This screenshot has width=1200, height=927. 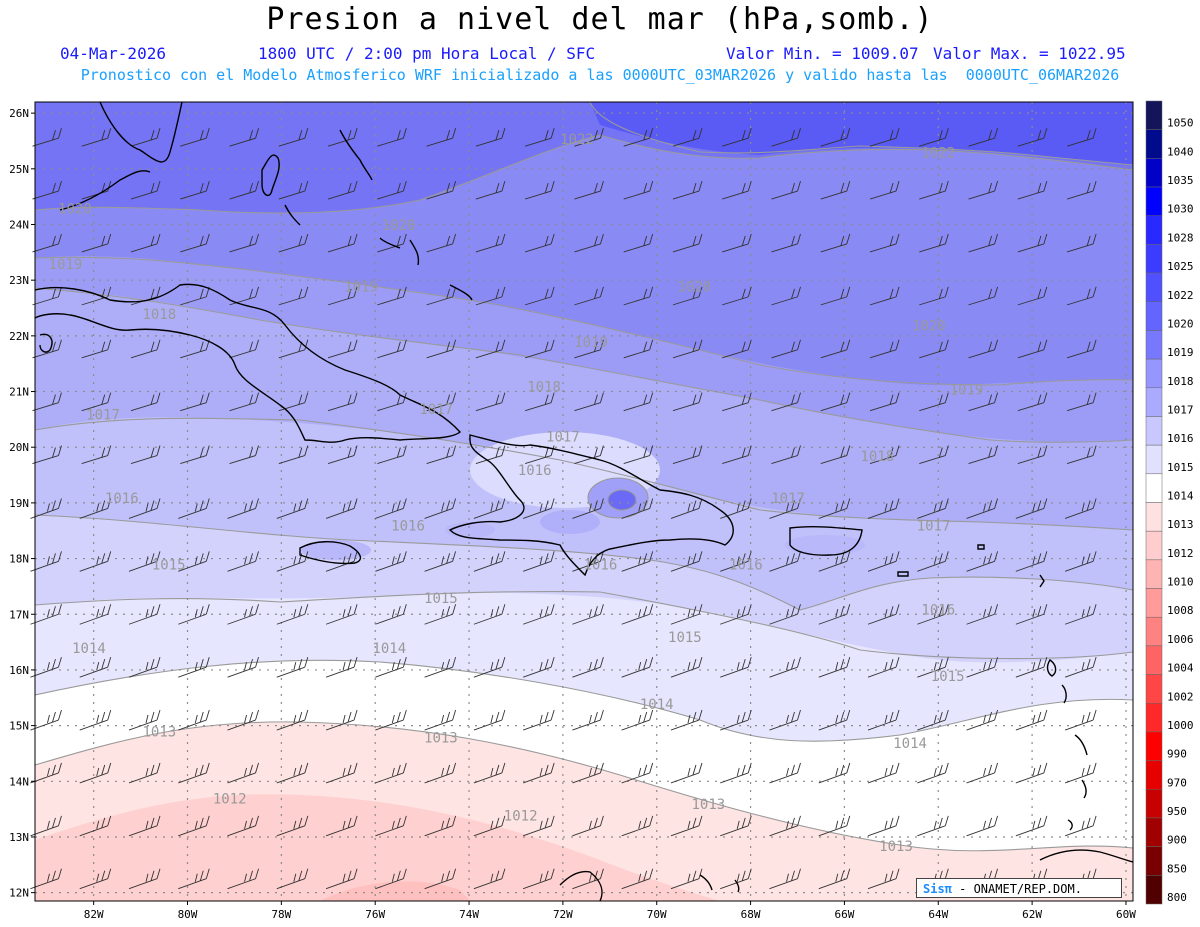 I want to click on legend-label: 1014, so click(x=1180, y=496).